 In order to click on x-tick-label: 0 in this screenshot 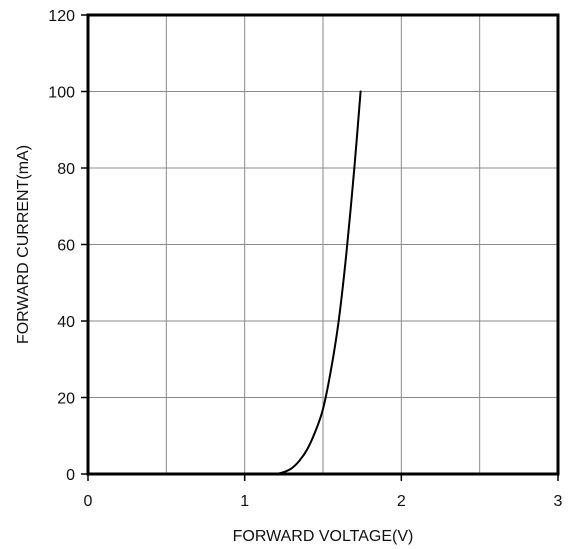, I will do `click(88, 501)`.